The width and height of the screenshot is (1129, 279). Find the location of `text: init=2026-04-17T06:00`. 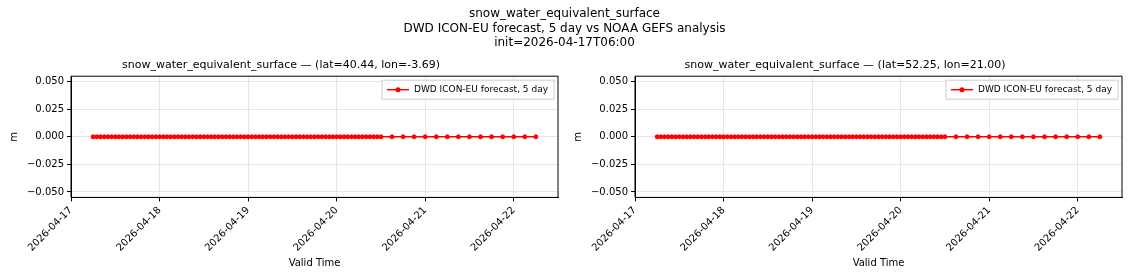

text: init=2026-04-17T06:00 is located at coordinates (564, 42).